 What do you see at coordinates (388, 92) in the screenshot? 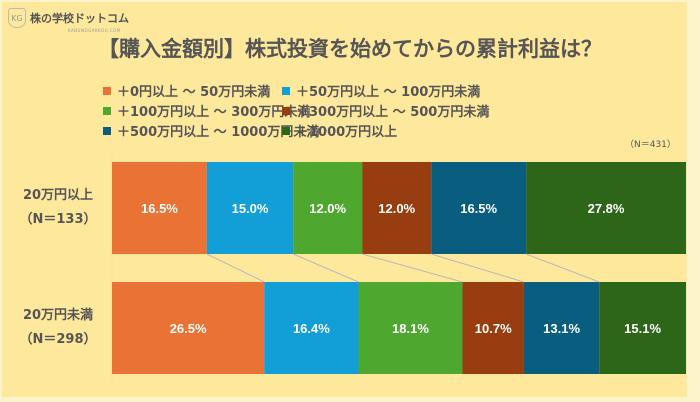
I see `legend-label: ＋50万円以上 ～ 100万円未満` at bounding box center [388, 92].